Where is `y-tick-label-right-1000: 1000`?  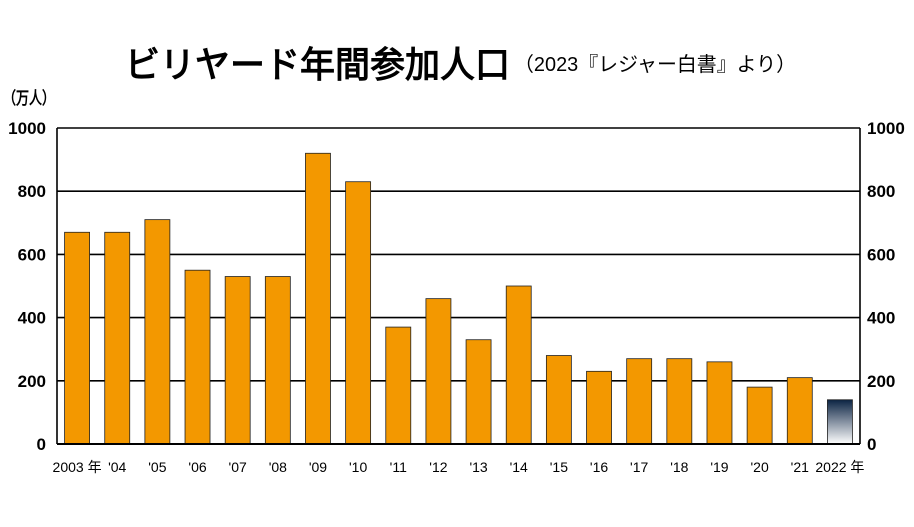 y-tick-label-right-1000: 1000 is located at coordinates (886, 128).